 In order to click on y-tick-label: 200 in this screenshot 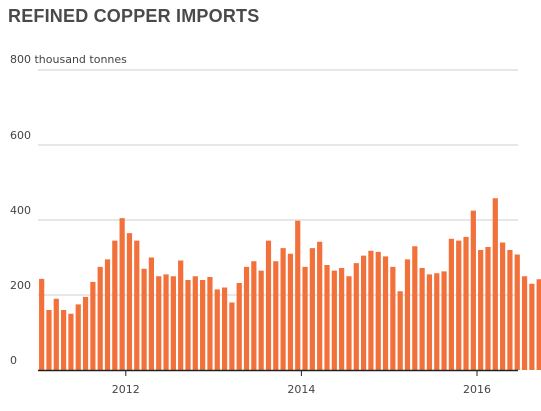, I will do `click(20, 285)`.